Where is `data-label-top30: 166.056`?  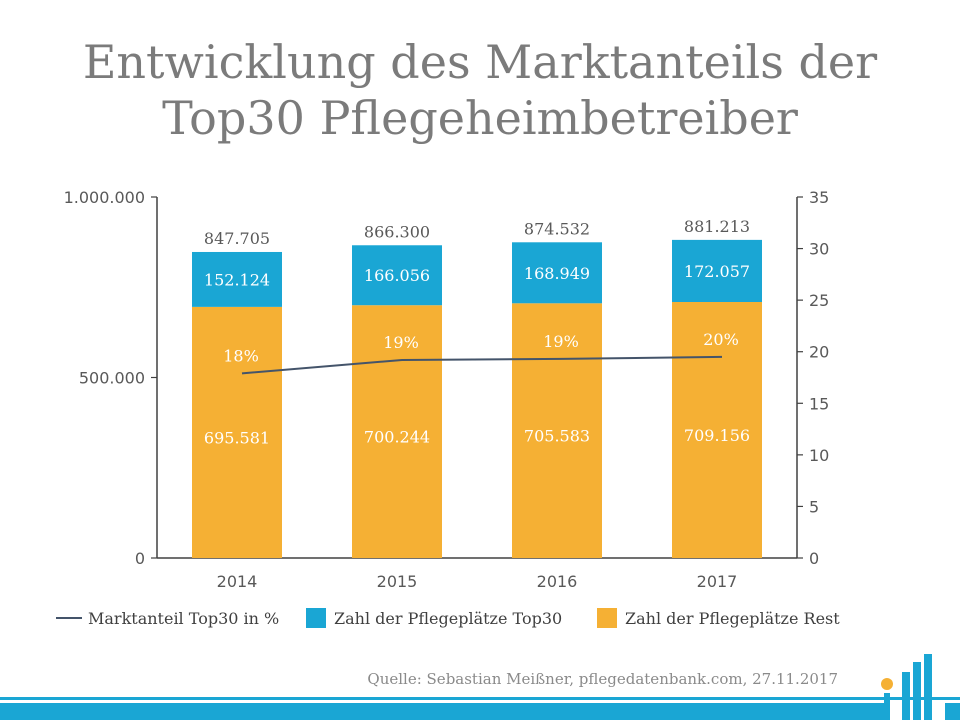 data-label-top30: 166.056 is located at coordinates (397, 275).